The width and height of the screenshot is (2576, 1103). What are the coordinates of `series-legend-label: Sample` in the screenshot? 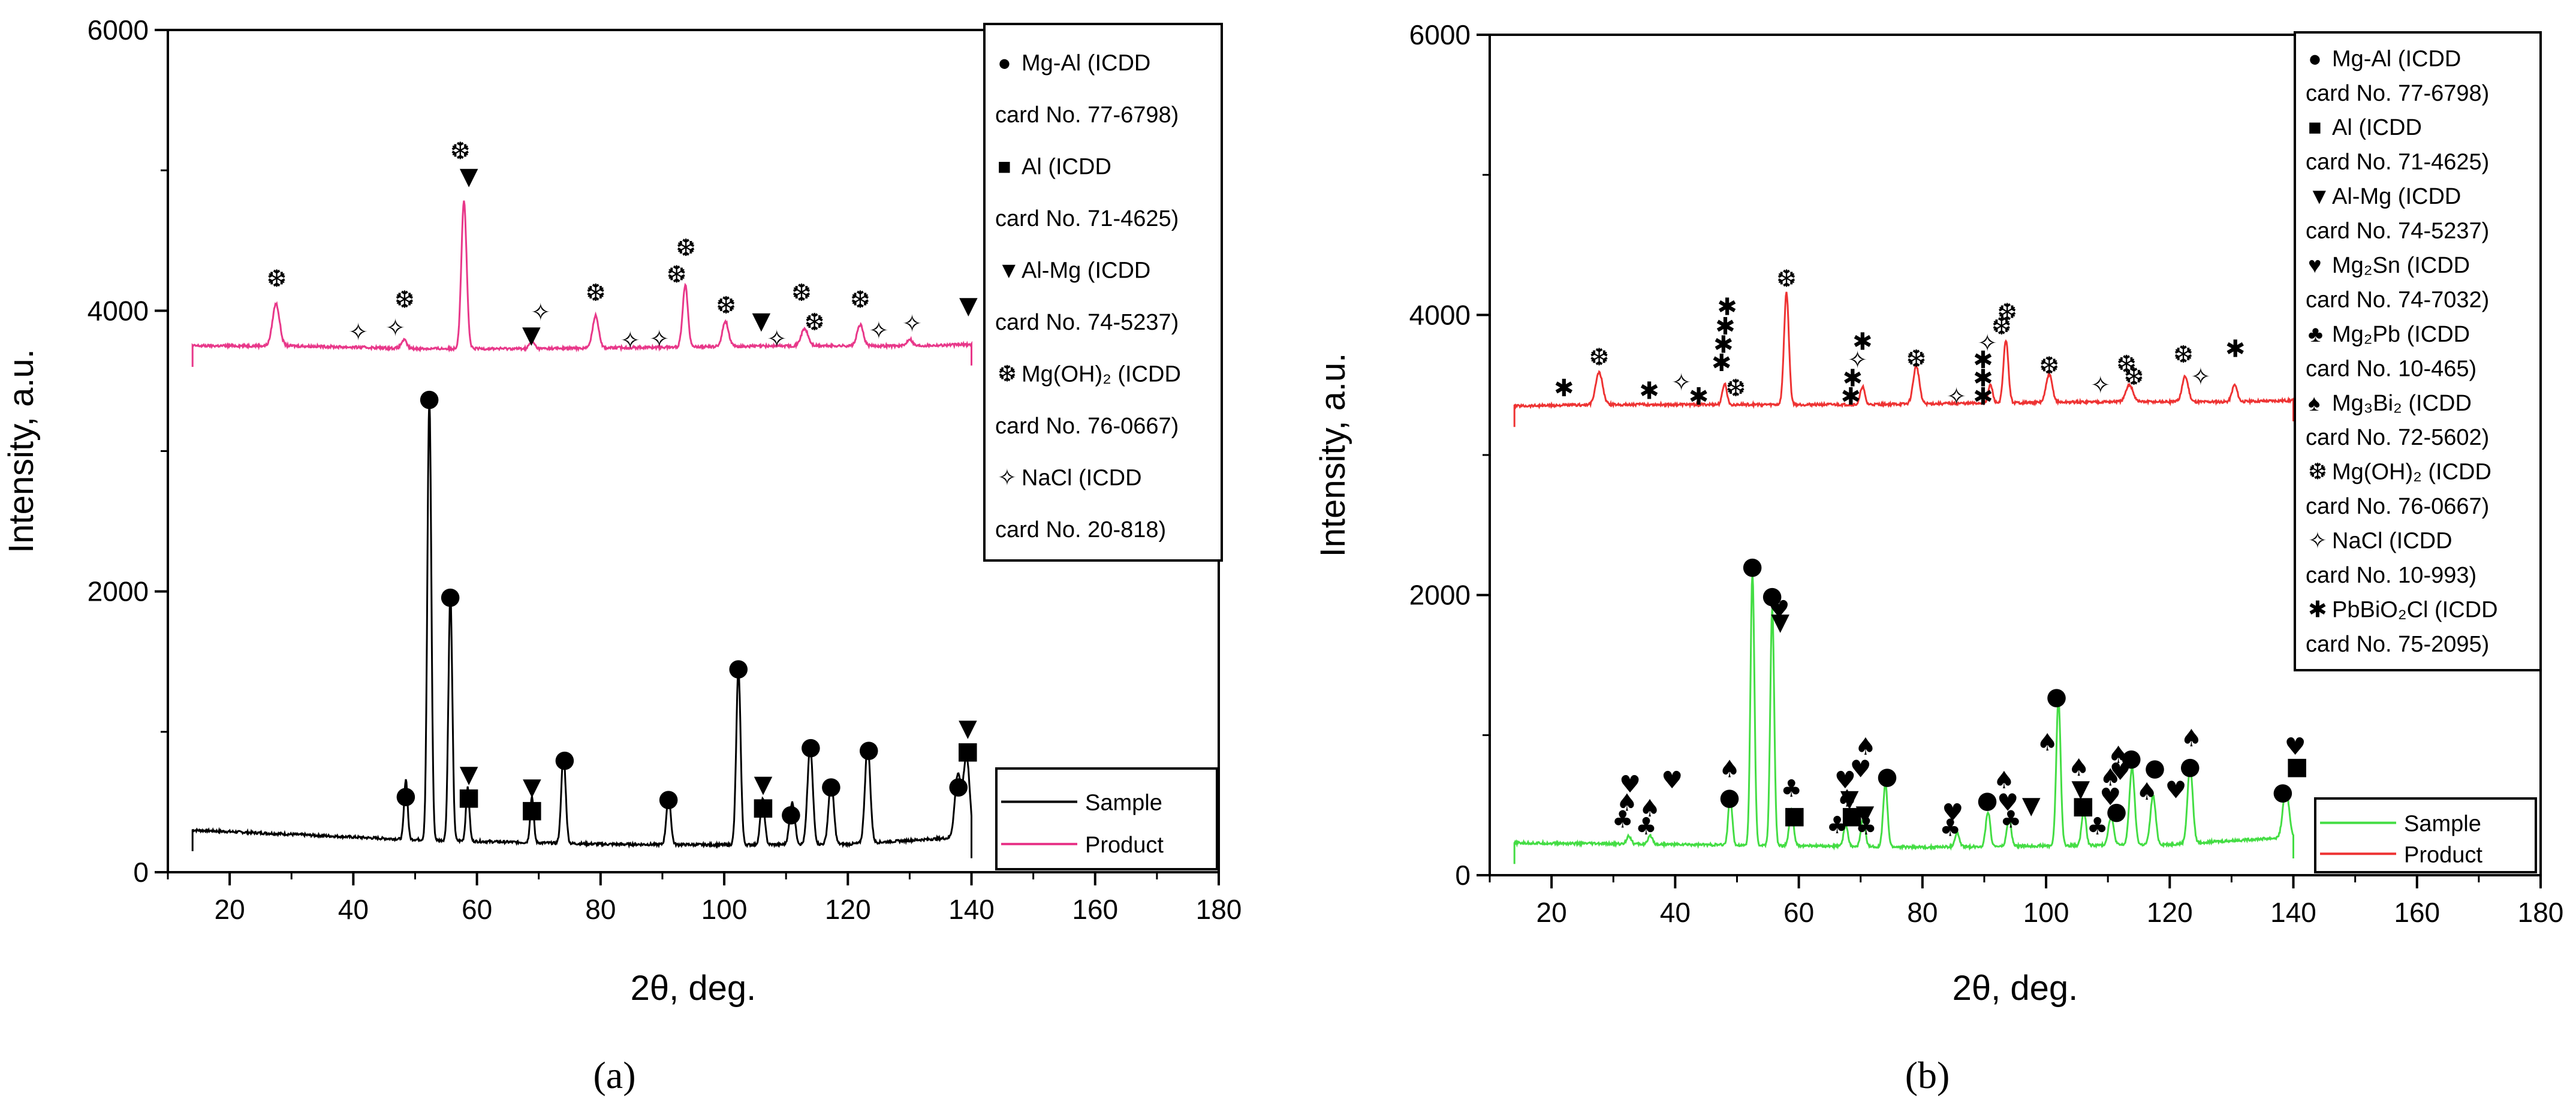 It's located at (2443, 824).